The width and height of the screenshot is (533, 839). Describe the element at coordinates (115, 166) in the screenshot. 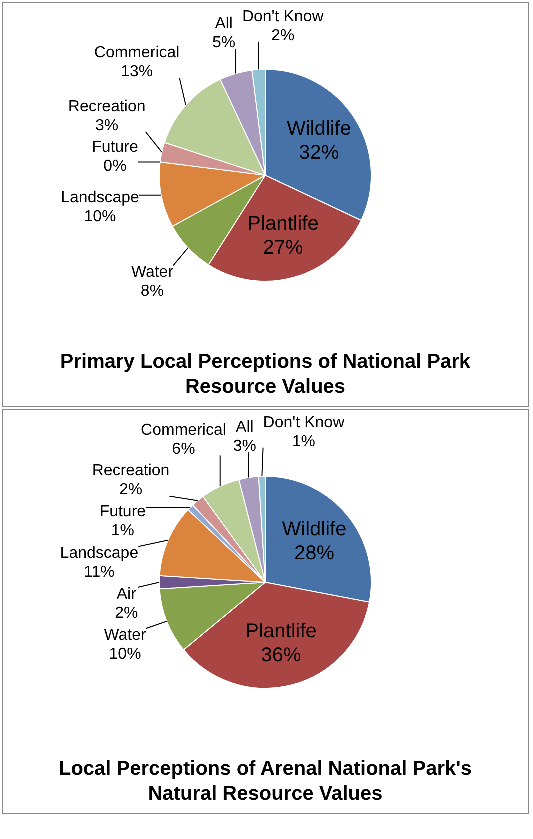

I see `text: 0%` at that location.